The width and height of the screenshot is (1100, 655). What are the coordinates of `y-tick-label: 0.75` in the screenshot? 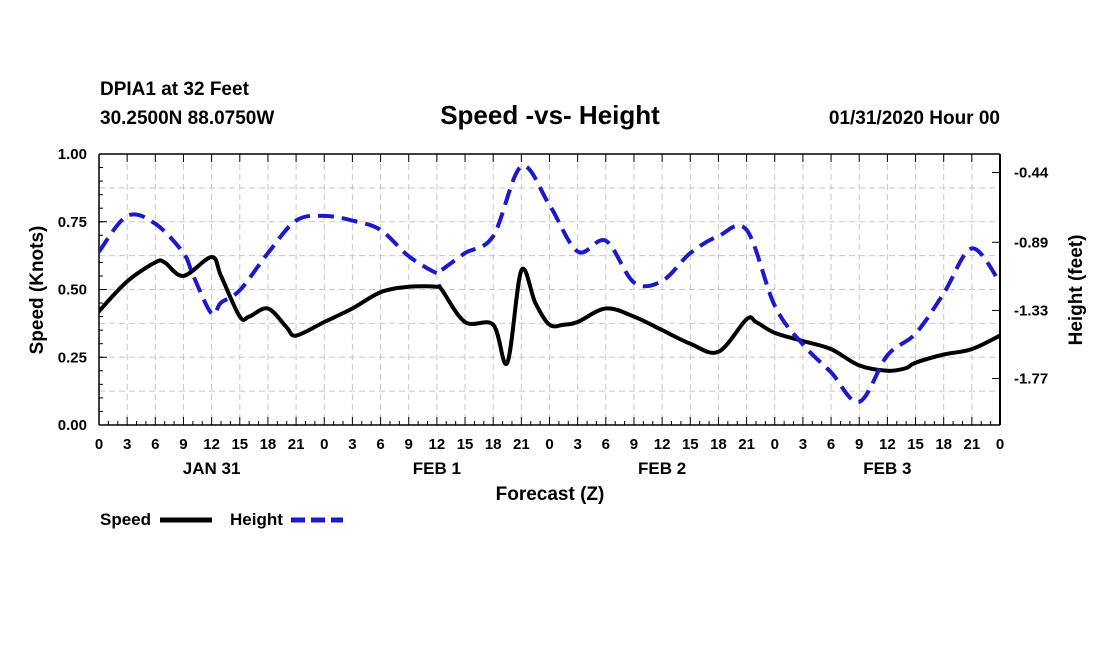 It's located at (72, 222).